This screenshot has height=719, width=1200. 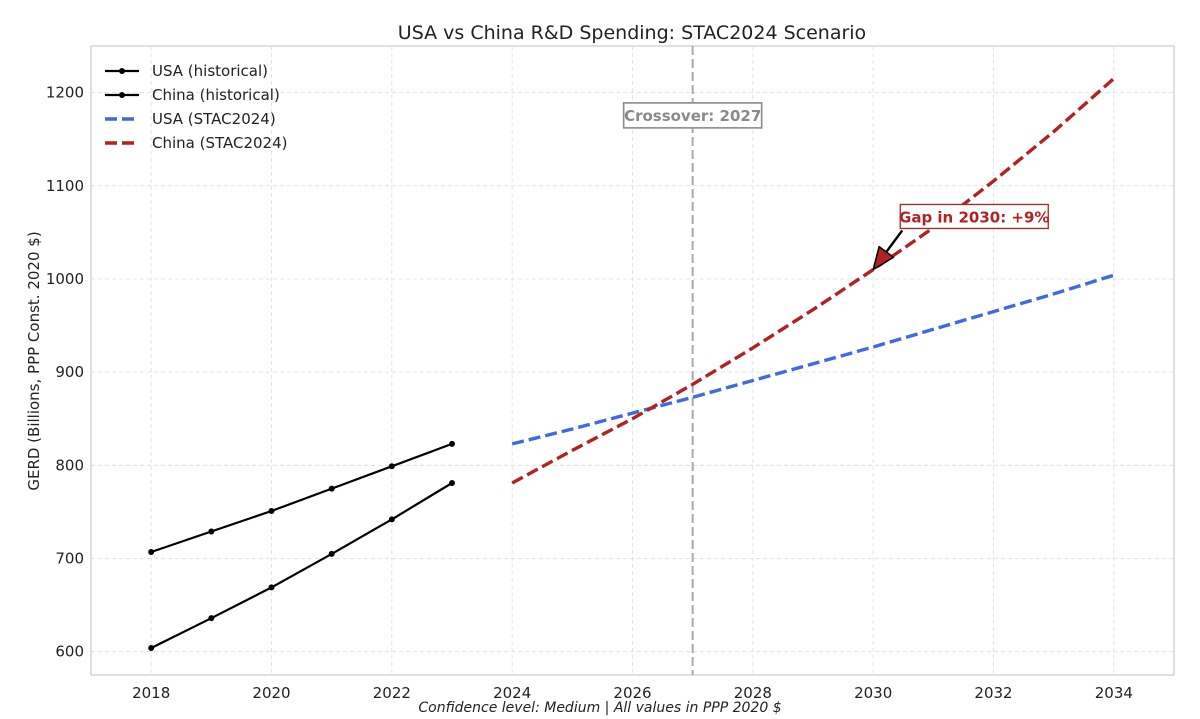 I want to click on x-tick-label: 2022, so click(x=392, y=693).